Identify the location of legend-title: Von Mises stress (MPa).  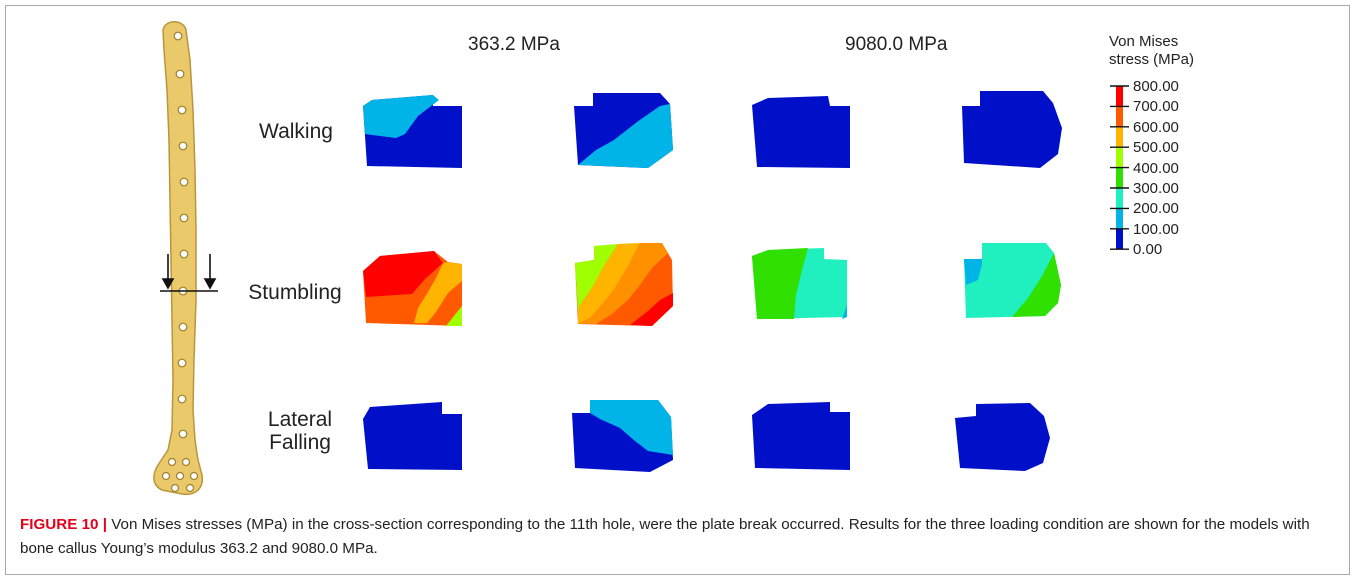
(1151, 51).